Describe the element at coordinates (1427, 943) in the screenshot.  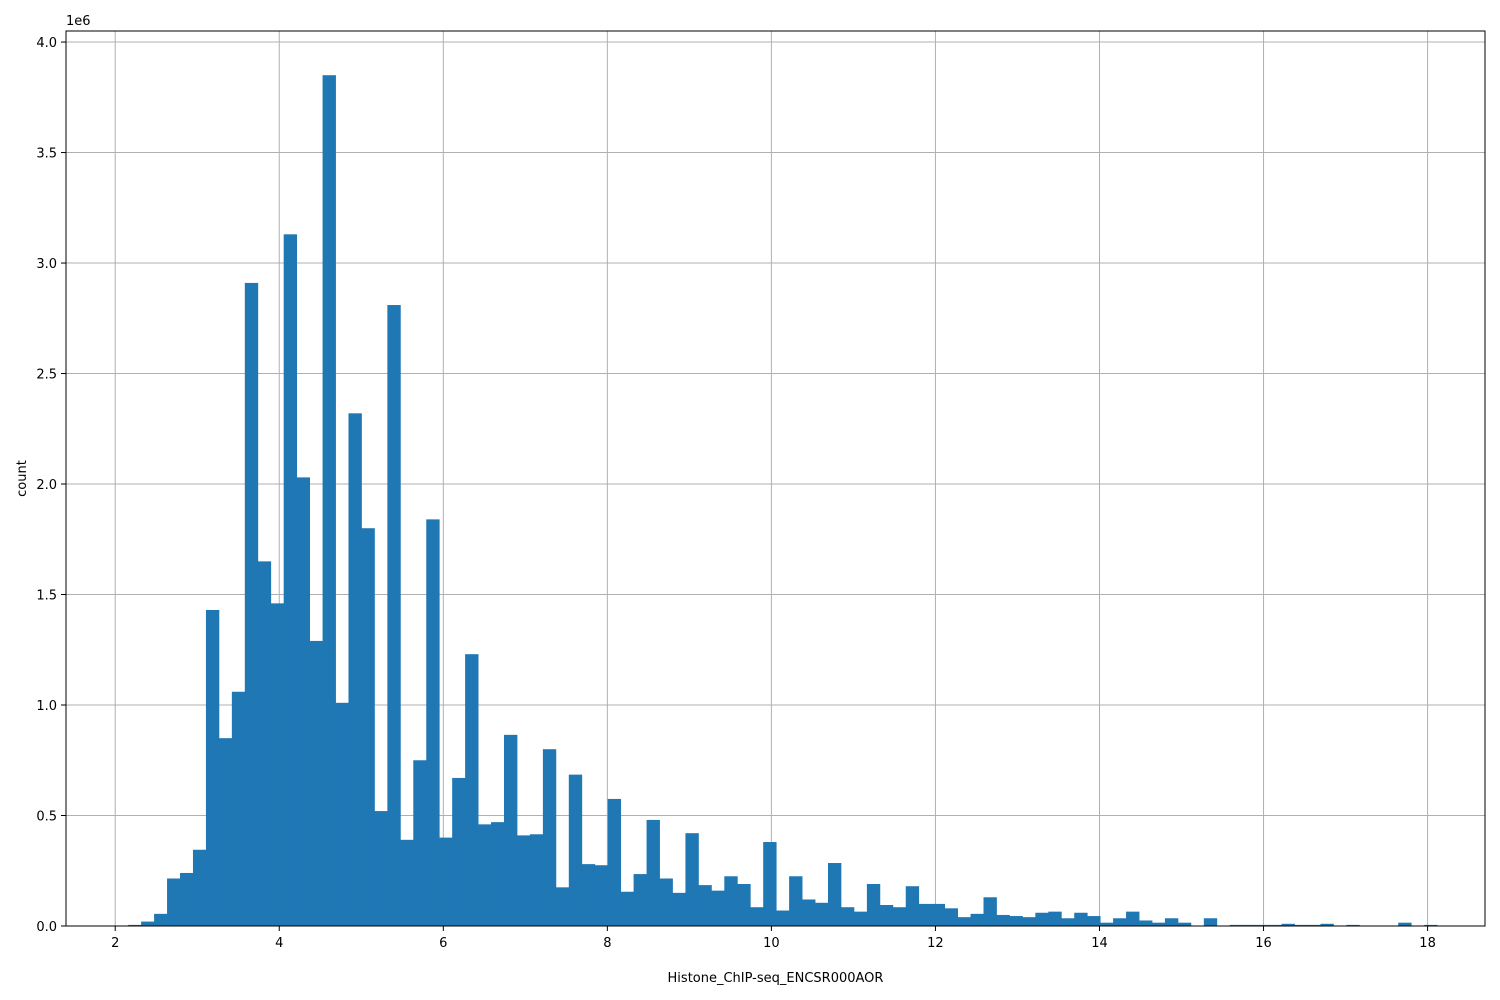
I see `x-tick-label: 18` at that location.